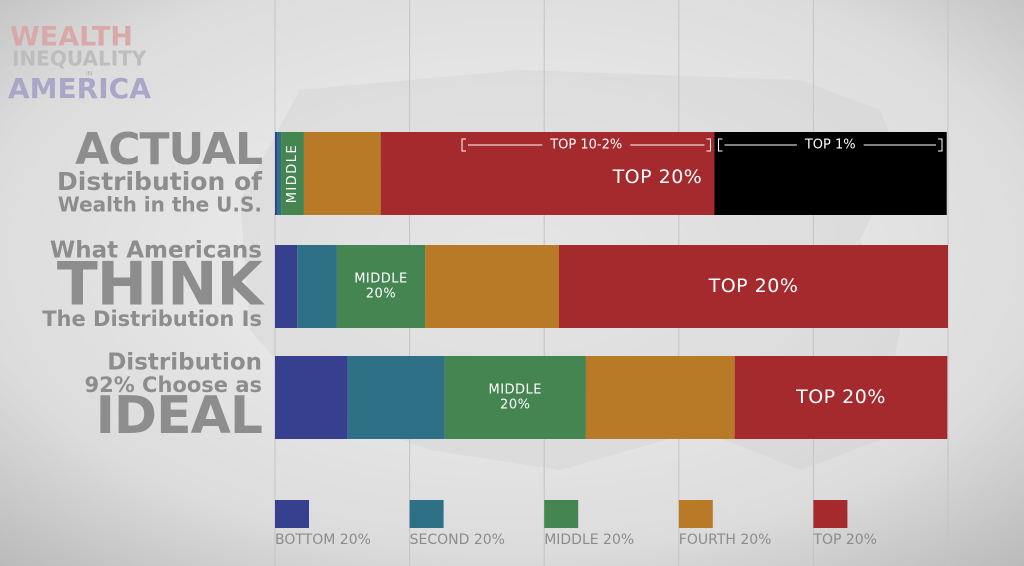 This screenshot has width=1024, height=566. I want to click on legend-label: TOP 20%, so click(844, 540).